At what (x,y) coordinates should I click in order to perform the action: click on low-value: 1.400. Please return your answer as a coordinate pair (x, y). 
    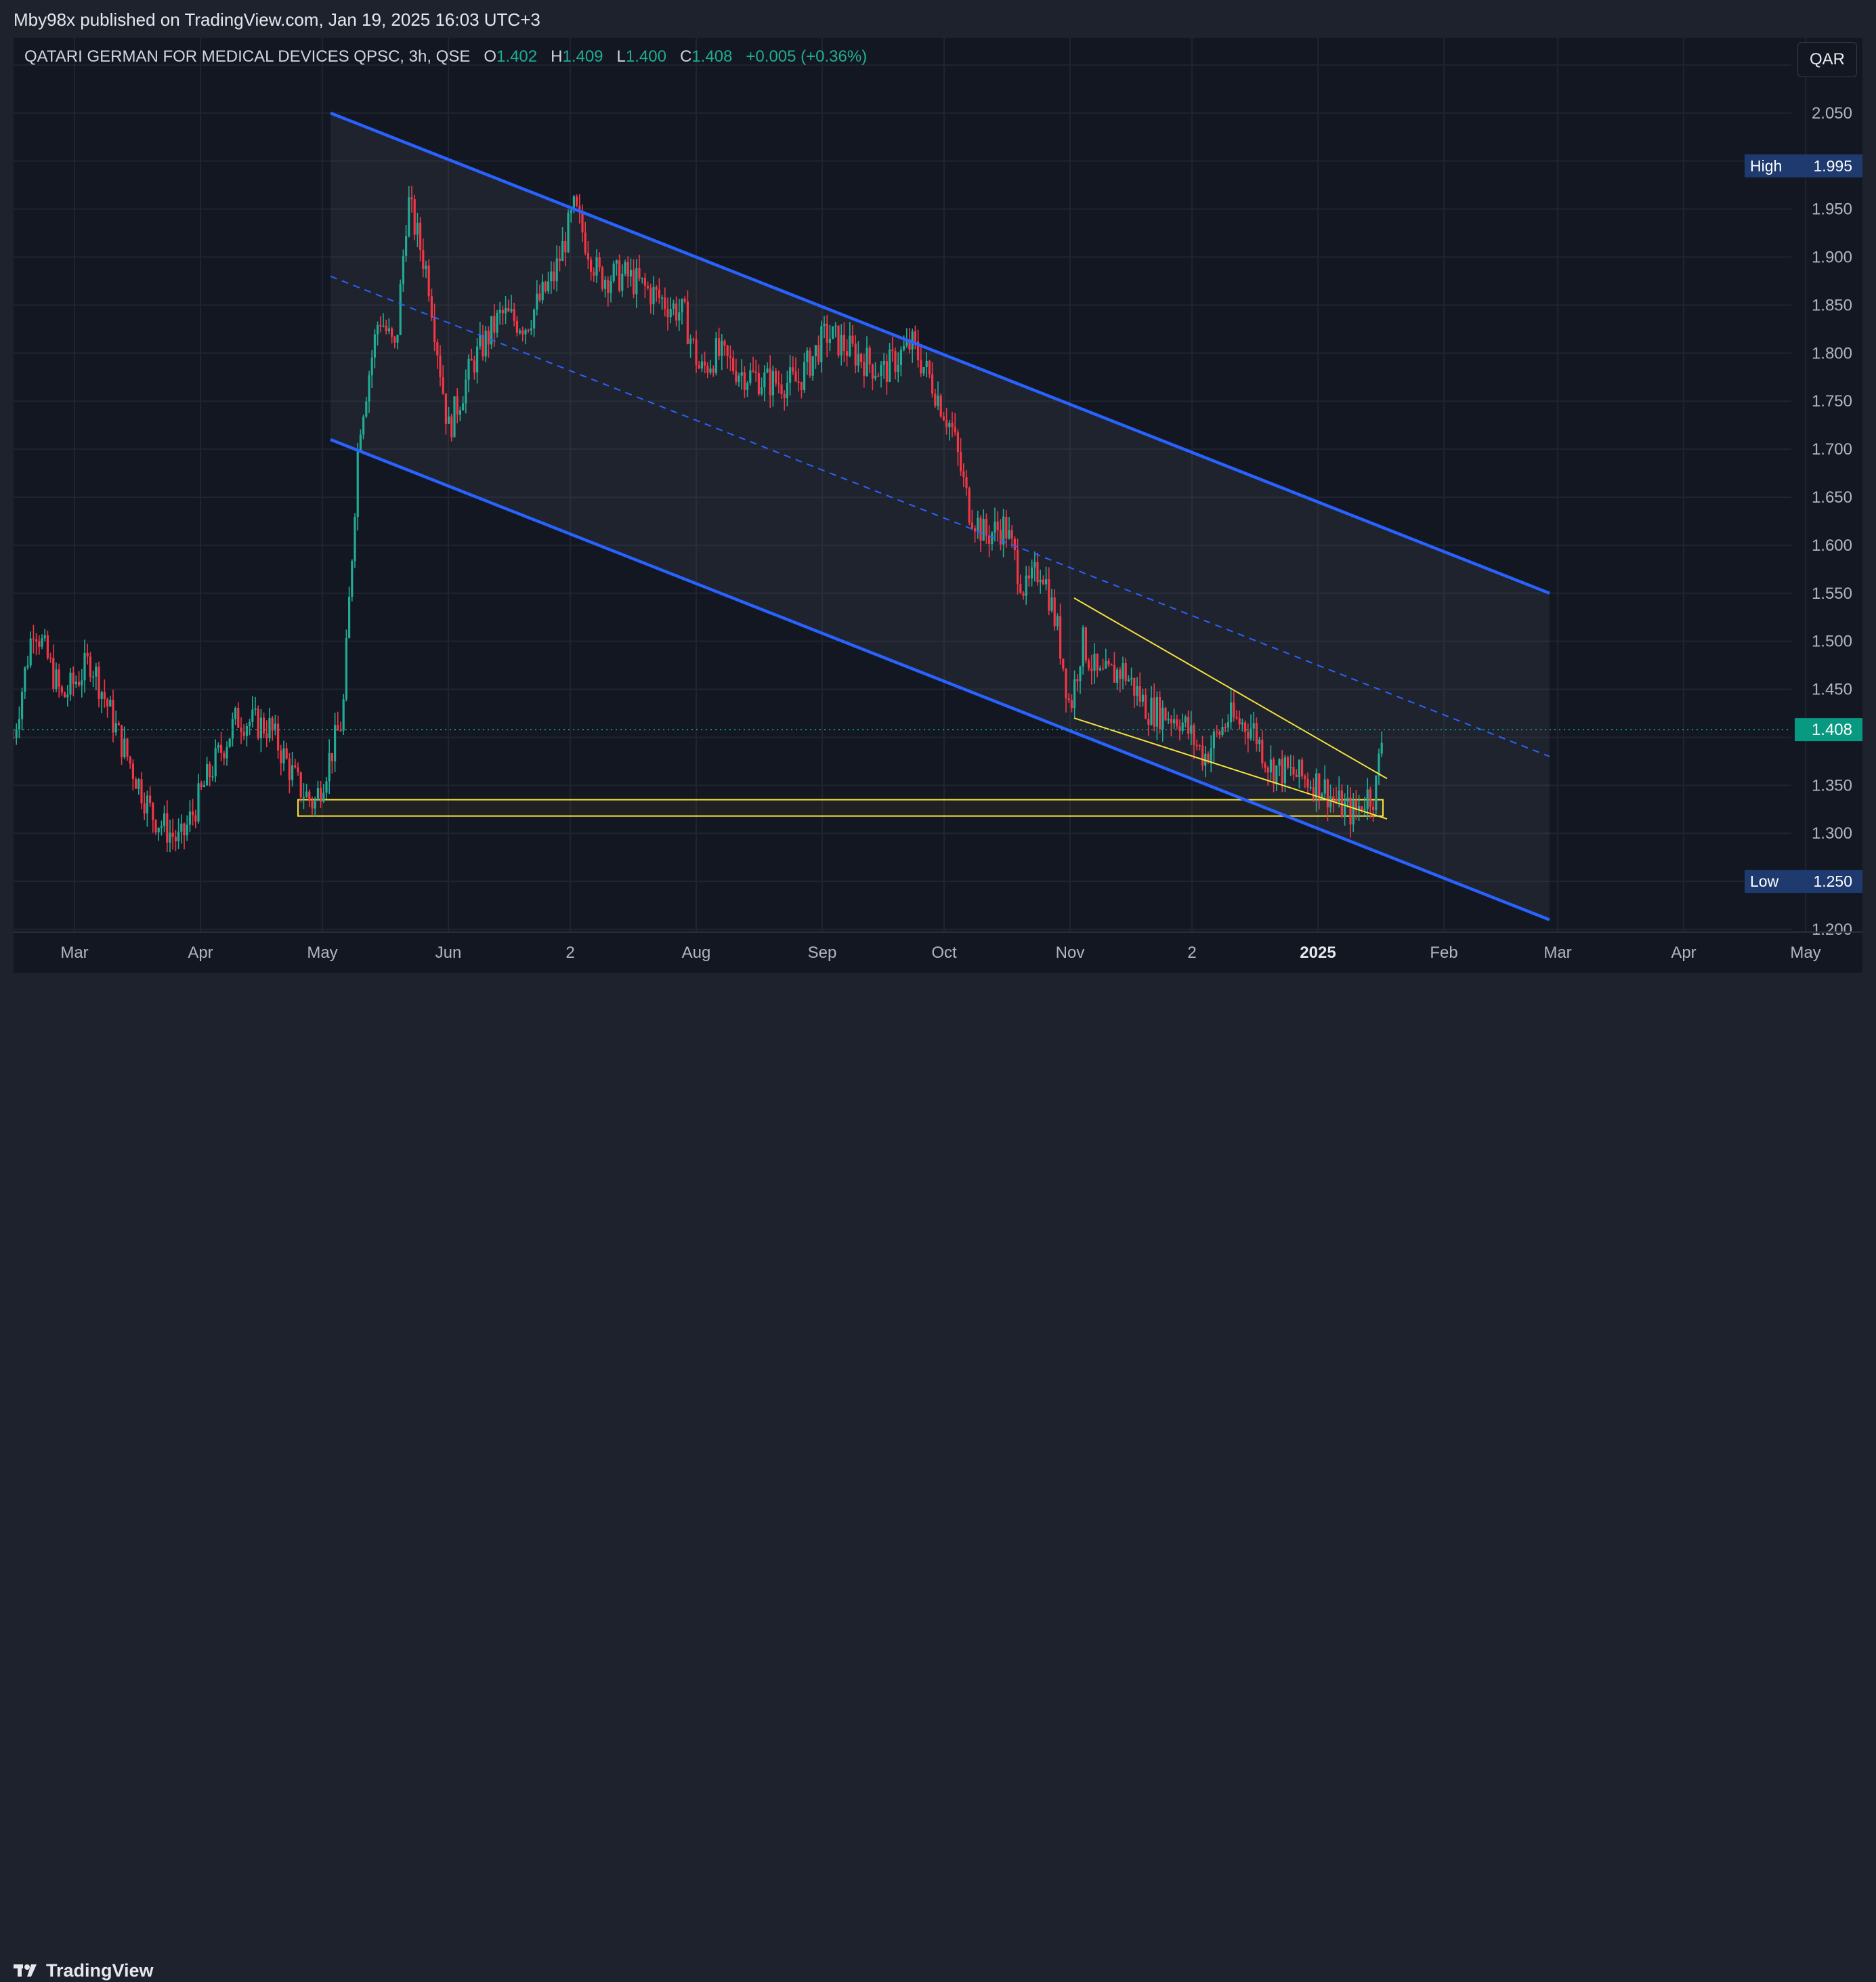
    Looking at the image, I should click on (645, 56).